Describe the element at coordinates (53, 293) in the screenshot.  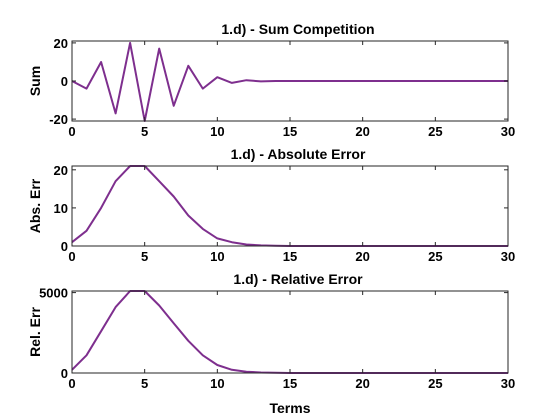
I see `y-tick-label: 5000` at that location.